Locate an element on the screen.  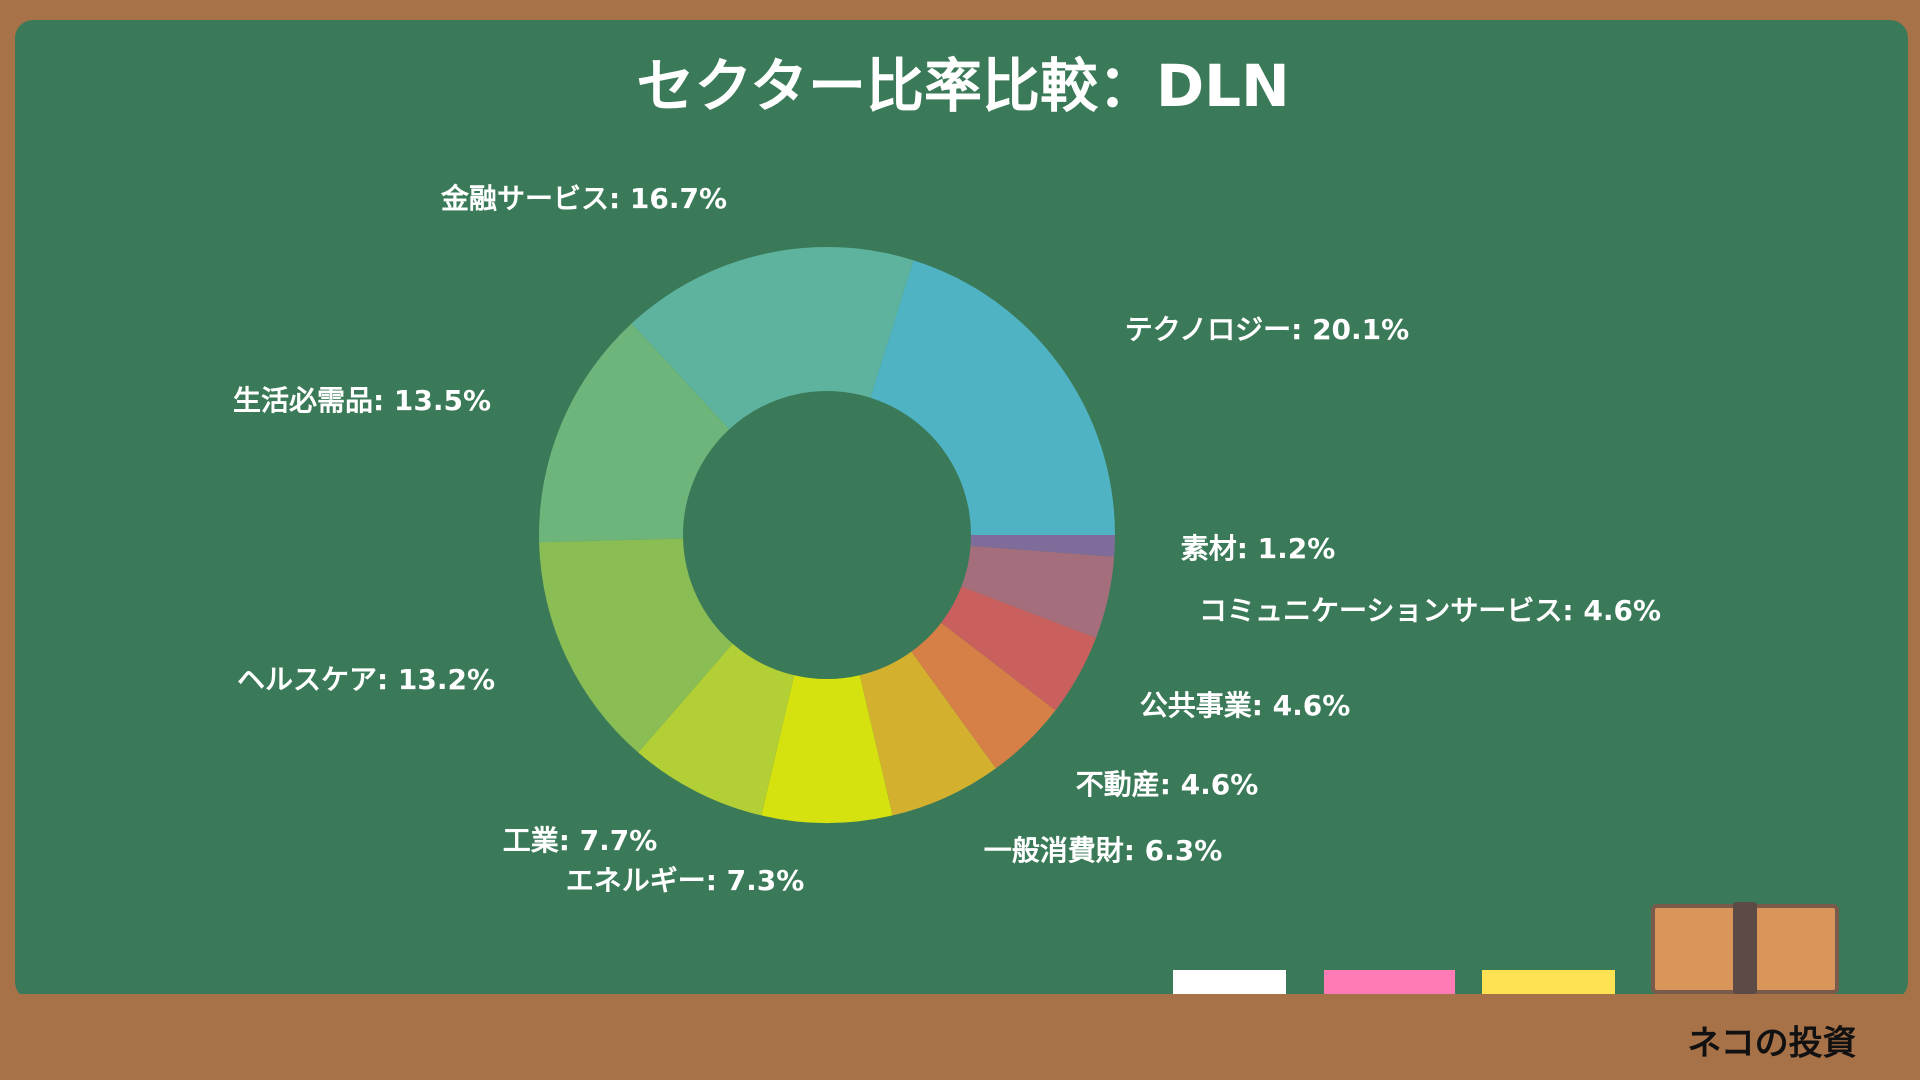
slice-label: 素材: 1.2% is located at coordinates (1258, 548).